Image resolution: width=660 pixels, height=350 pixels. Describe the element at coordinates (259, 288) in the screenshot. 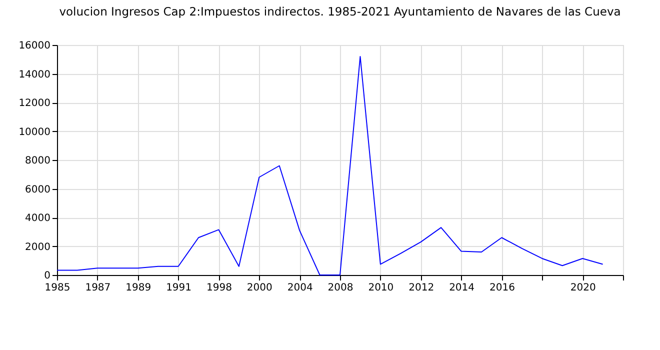

I see `x-tick-label: 2000` at that location.